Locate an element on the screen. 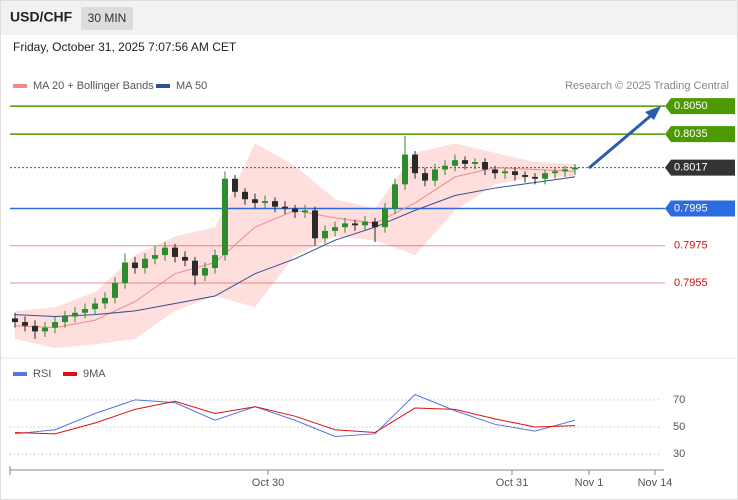  legend-label: 9MA is located at coordinates (94, 374).